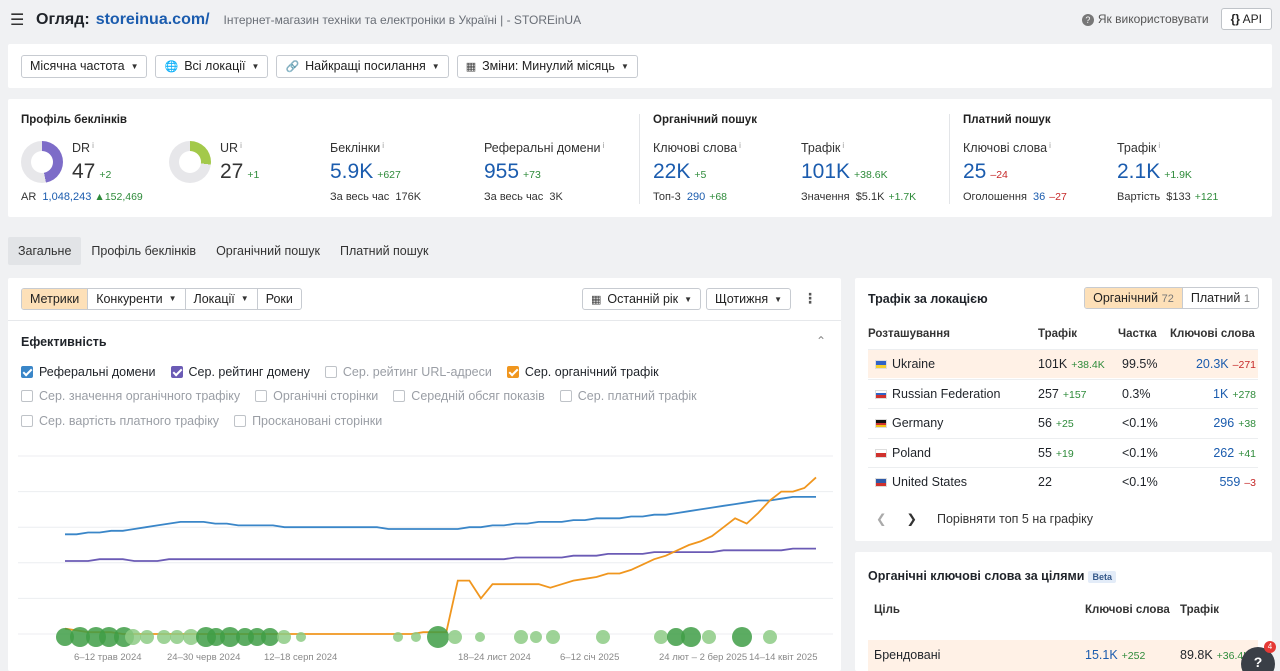  What do you see at coordinates (628, 396) in the screenshot?
I see `checkbox-avg-paid-traffic: Сер. платний трафік` at bounding box center [628, 396].